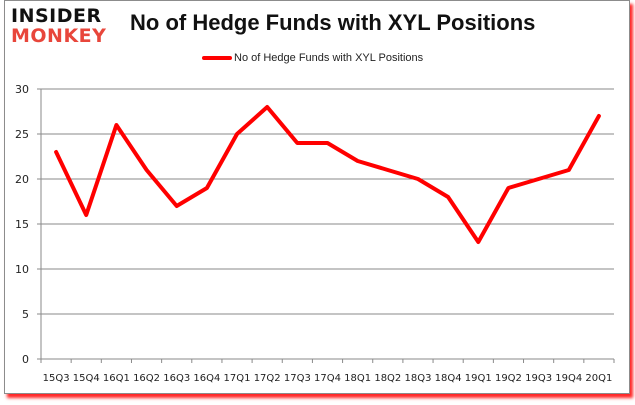 This screenshot has width=635, height=405. What do you see at coordinates (86, 378) in the screenshot?
I see `x-tick-label: 15Q4` at bounding box center [86, 378].